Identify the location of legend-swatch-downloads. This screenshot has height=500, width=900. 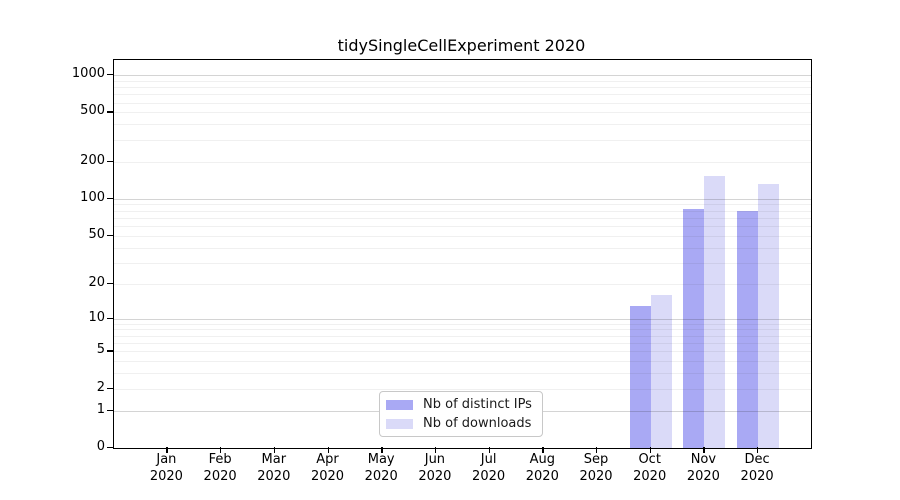
(399, 423).